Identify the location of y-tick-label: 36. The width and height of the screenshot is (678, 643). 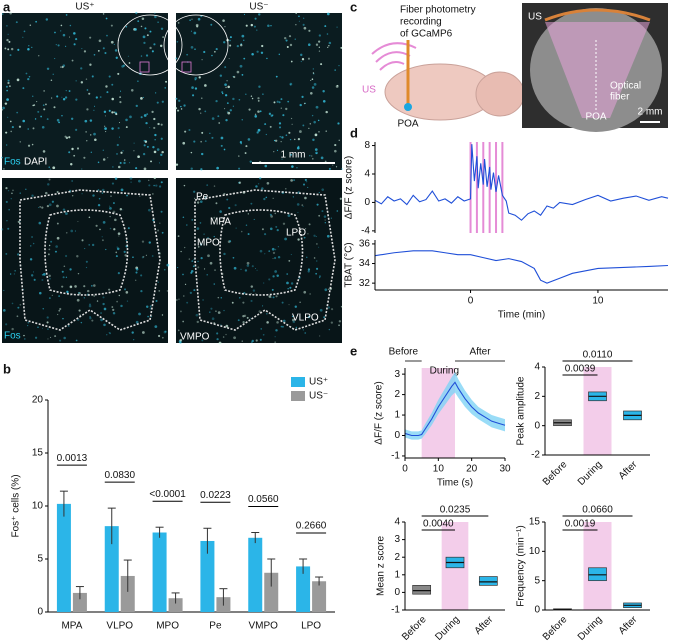
(365, 244).